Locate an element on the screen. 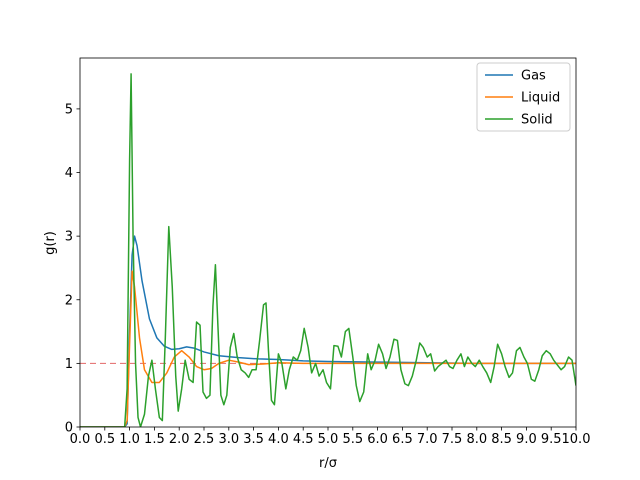 The width and height of the screenshot is (640, 480). legend: Gas Liquid Solid is located at coordinates (523, 97).